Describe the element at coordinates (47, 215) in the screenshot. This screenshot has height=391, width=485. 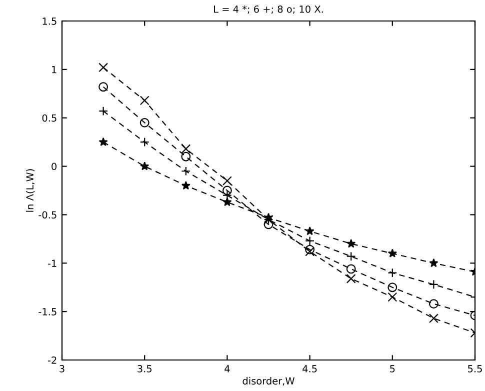
I see `y-tick-label: -0.5` at that location.